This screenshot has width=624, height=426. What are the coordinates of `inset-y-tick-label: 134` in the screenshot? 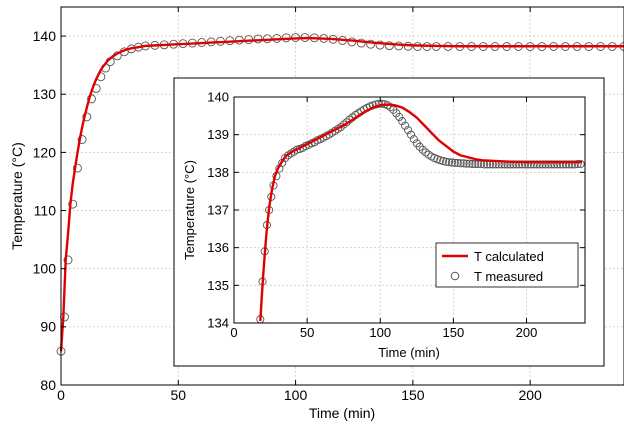 It's located at (218, 323).